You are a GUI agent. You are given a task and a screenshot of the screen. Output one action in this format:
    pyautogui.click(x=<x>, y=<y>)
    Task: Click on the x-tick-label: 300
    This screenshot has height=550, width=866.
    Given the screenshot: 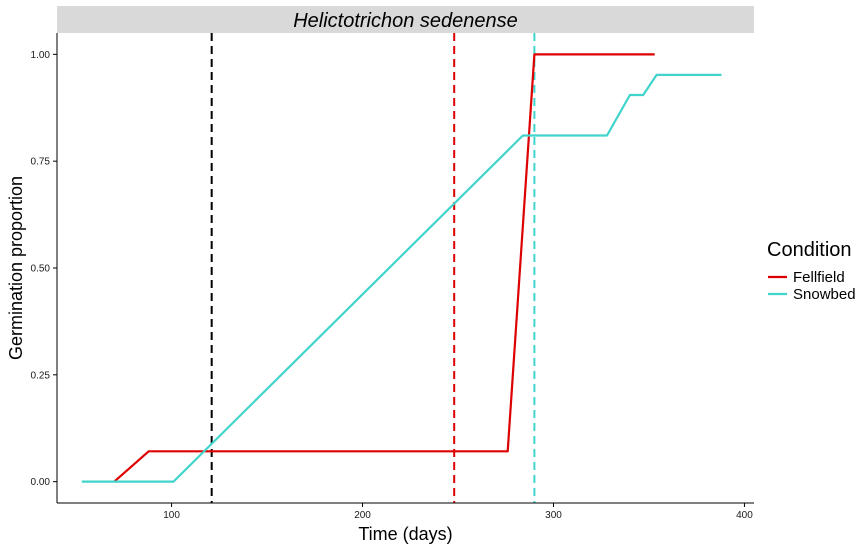 What is the action you would take?
    pyautogui.click(x=553, y=515)
    